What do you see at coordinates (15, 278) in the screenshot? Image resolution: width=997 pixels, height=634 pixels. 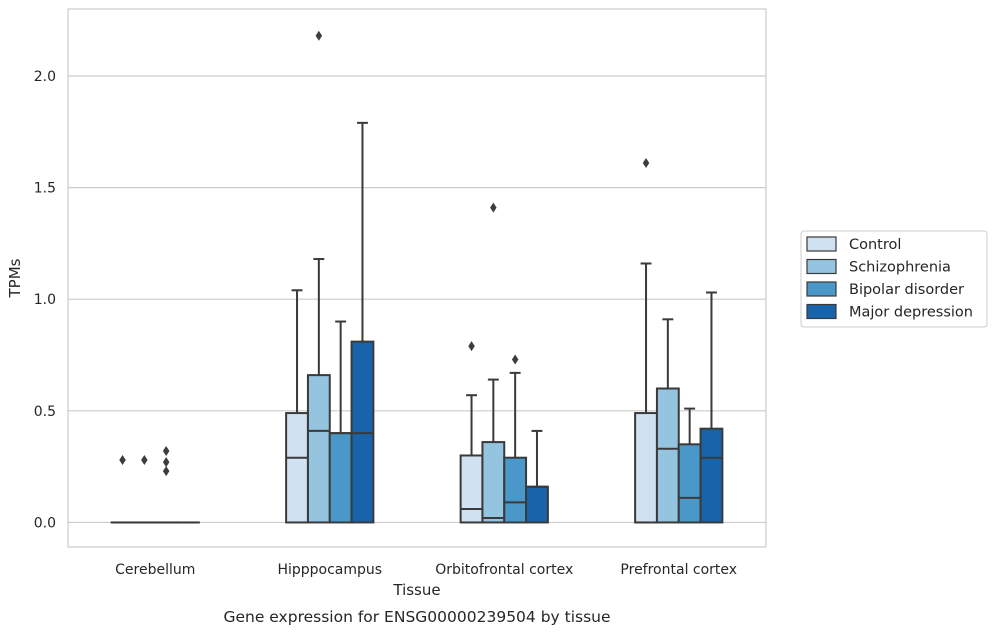 I see `y-axis-label: TPMs` at bounding box center [15, 278].